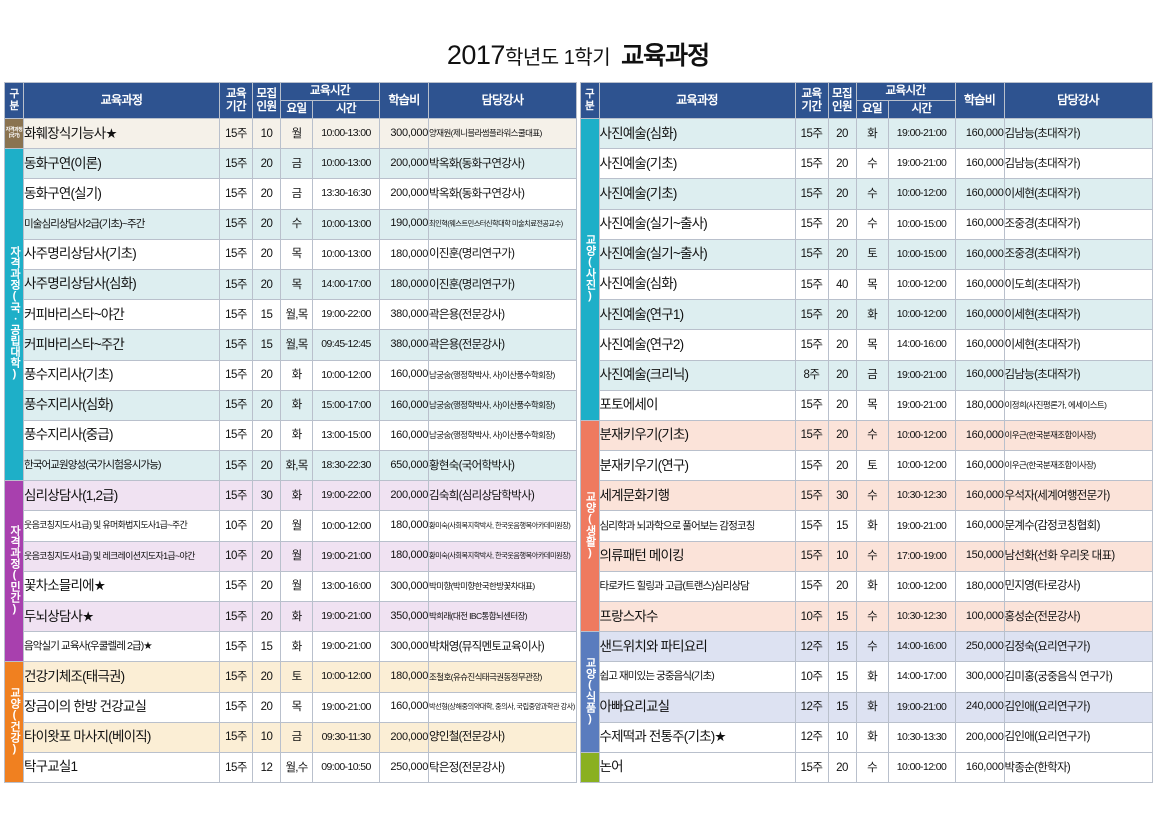 The width and height of the screenshot is (1156, 827). I want to click on course-instructor: 곽은용(전문강사), so click(503, 315).